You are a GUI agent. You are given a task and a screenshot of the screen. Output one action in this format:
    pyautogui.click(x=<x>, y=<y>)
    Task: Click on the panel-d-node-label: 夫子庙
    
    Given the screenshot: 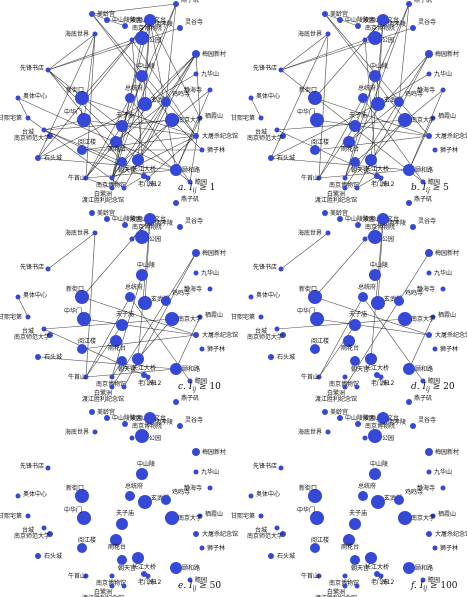 What is the action you would take?
    pyautogui.click(x=358, y=314)
    